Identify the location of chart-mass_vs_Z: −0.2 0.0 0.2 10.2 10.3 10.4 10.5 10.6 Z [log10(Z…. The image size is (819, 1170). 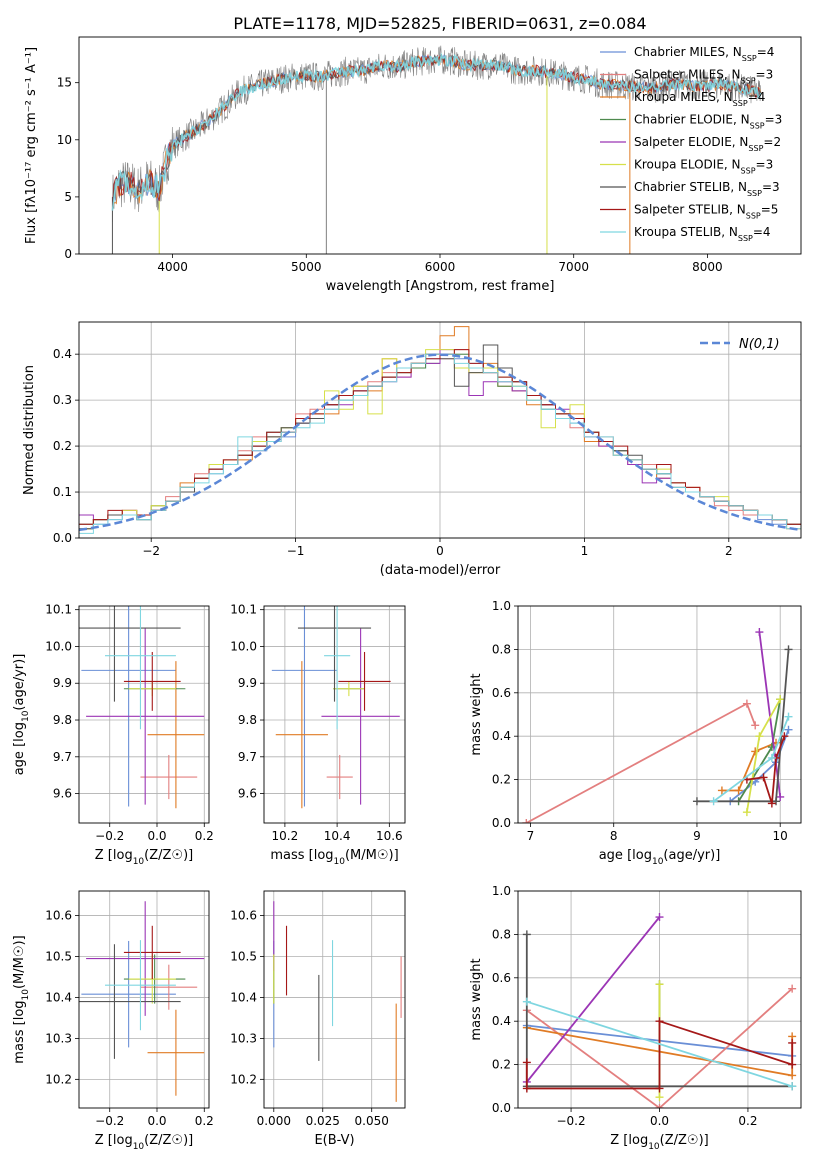
(113, 1021).